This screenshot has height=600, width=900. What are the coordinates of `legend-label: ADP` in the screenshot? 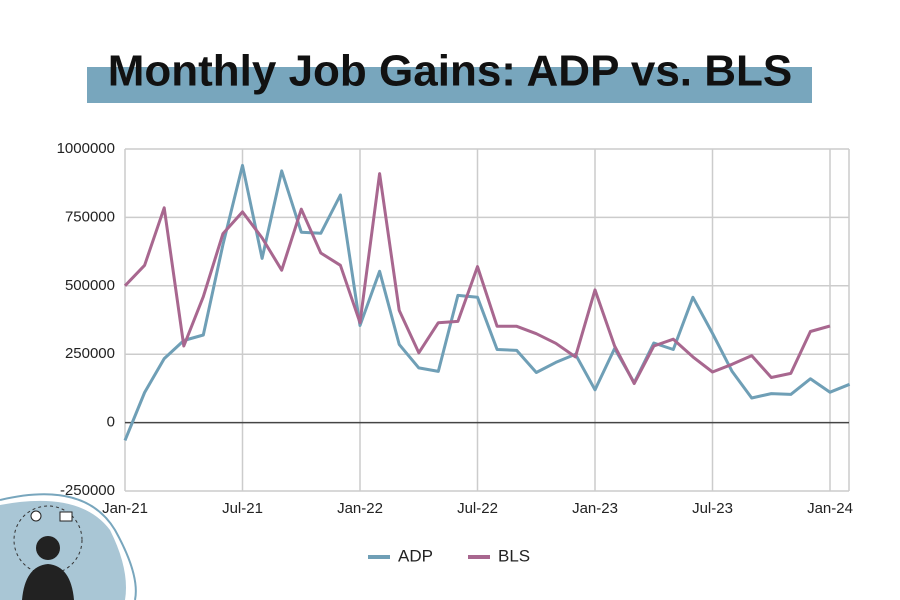 It's located at (415, 555).